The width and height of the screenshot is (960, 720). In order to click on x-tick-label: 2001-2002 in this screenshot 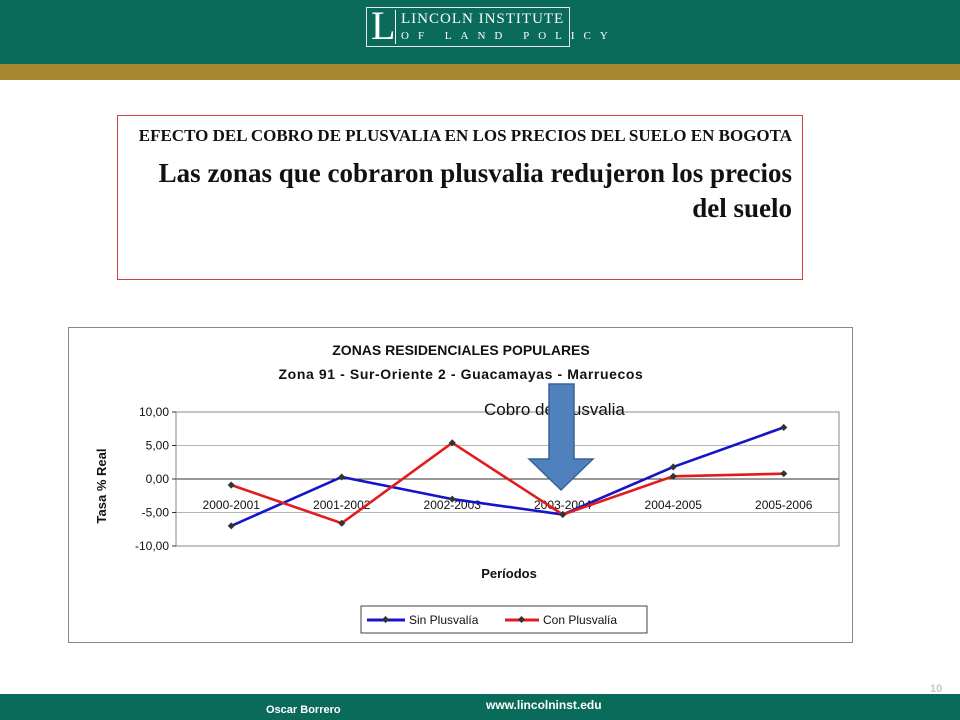, I will do `click(342, 505)`.